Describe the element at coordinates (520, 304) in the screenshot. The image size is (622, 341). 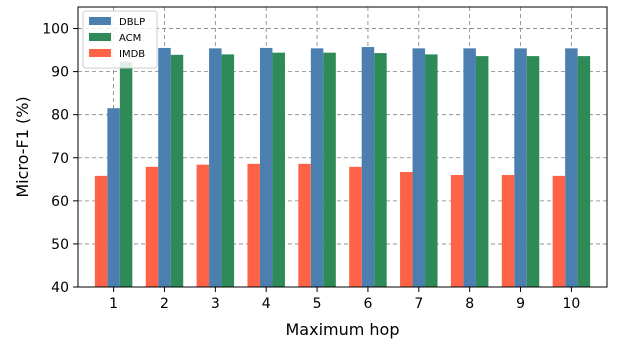
I see `x-tick-label: 9` at that location.